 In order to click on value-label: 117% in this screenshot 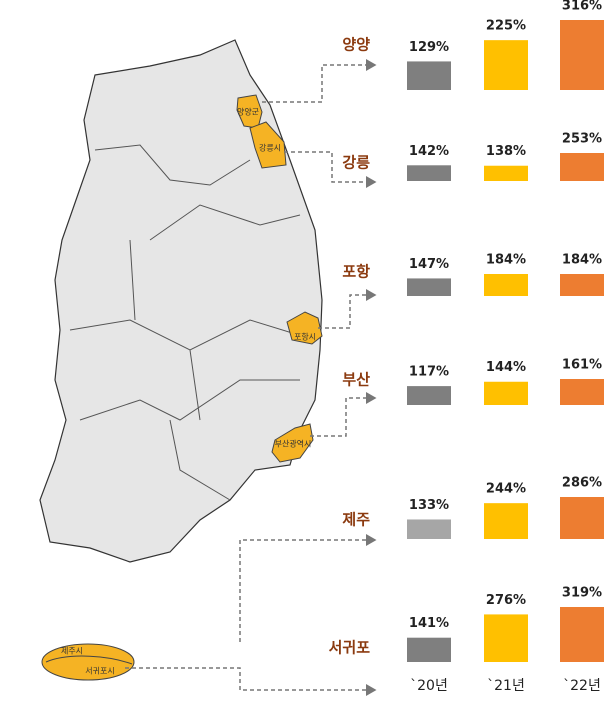, I will do `click(429, 372)`.